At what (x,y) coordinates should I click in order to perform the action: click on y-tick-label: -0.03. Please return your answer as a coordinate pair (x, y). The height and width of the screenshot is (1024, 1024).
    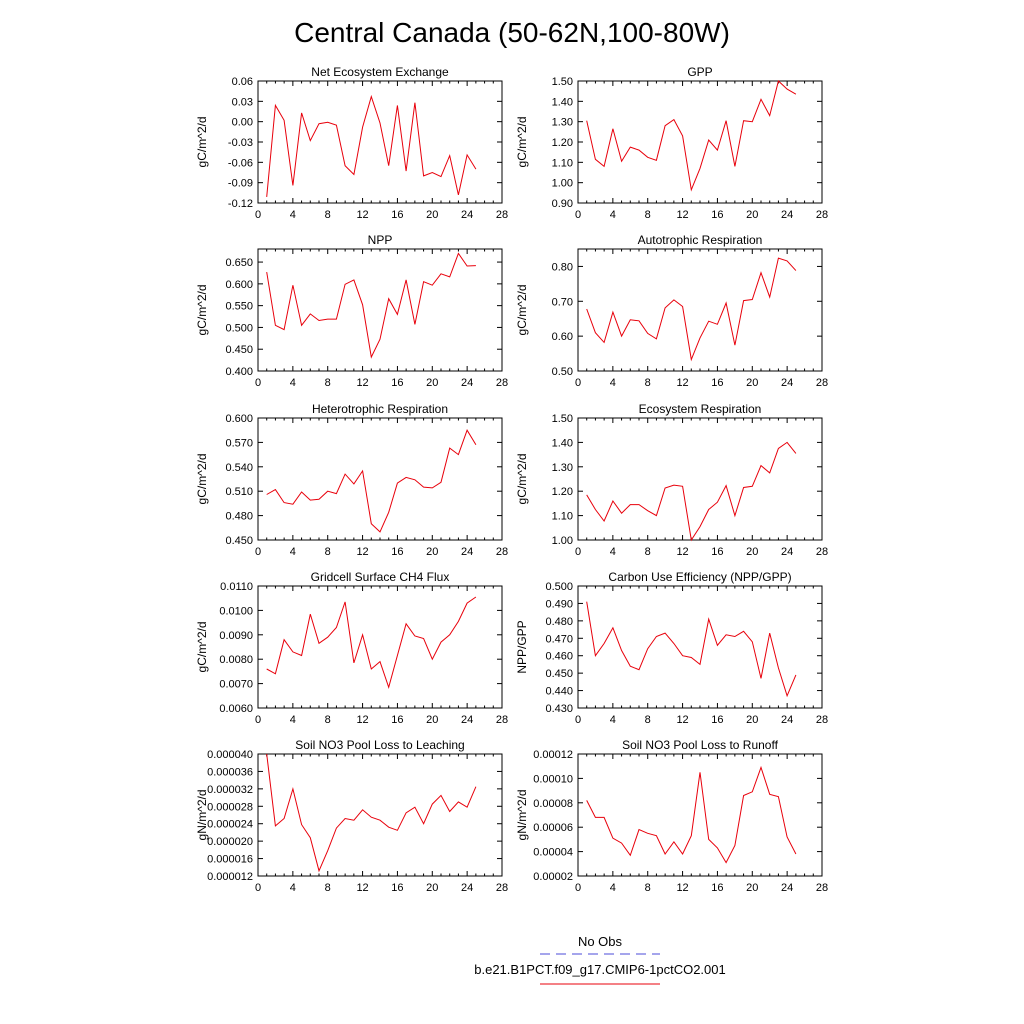
    Looking at the image, I should click on (240, 143).